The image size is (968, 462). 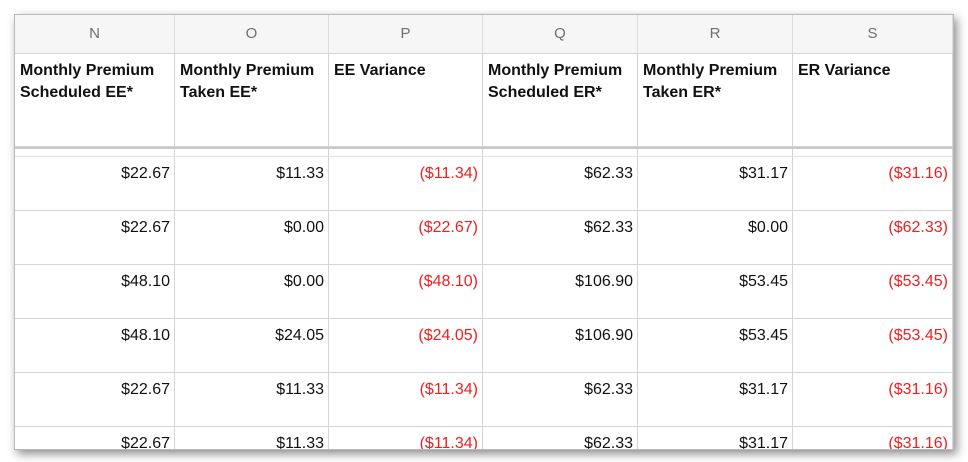 I want to click on column-letter-bar: N O P Q R S, so click(x=484, y=34).